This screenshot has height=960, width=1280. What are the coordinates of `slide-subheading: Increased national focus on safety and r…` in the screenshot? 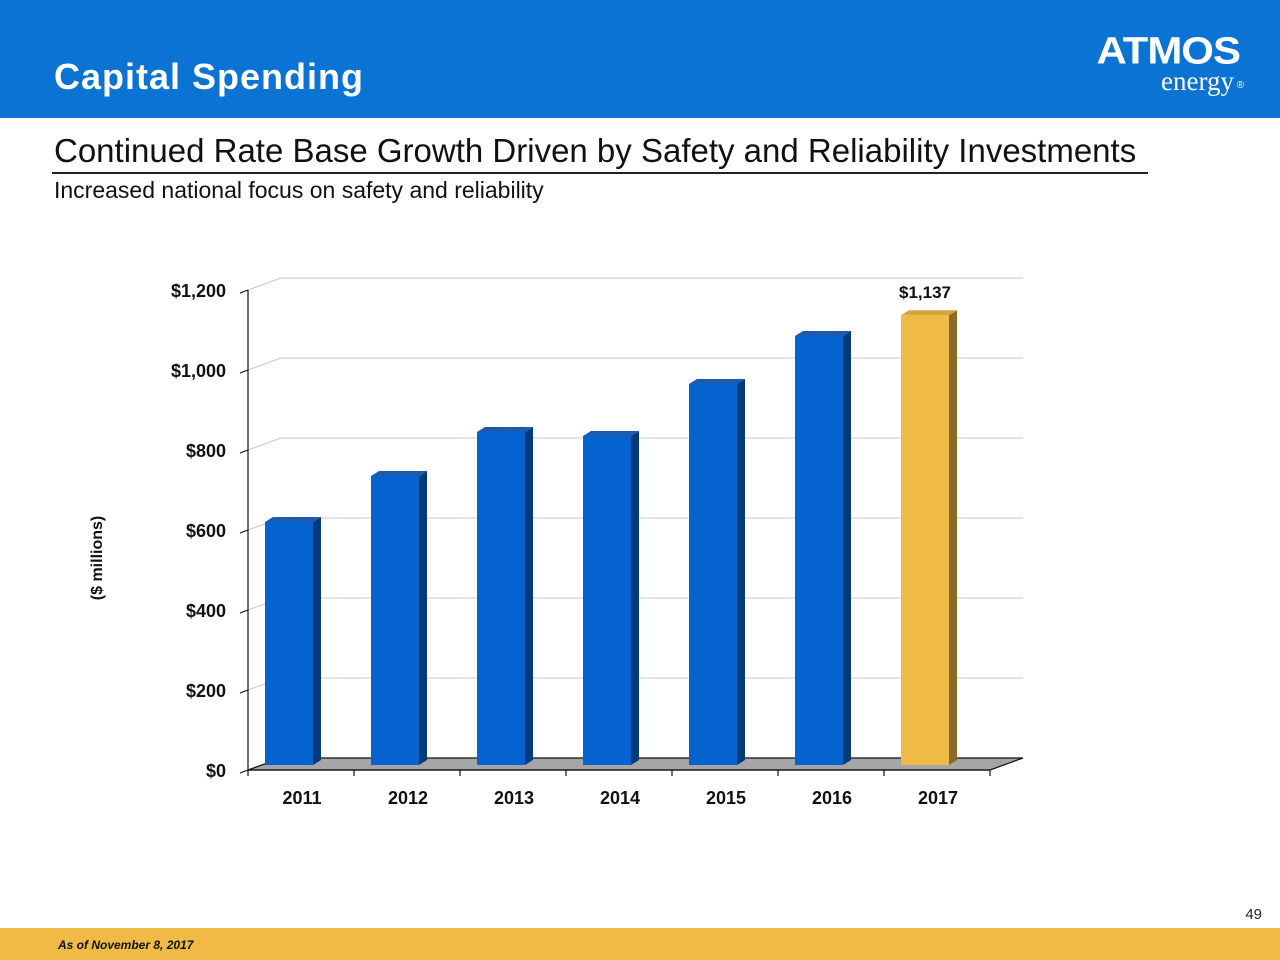 It's located at (299, 190).